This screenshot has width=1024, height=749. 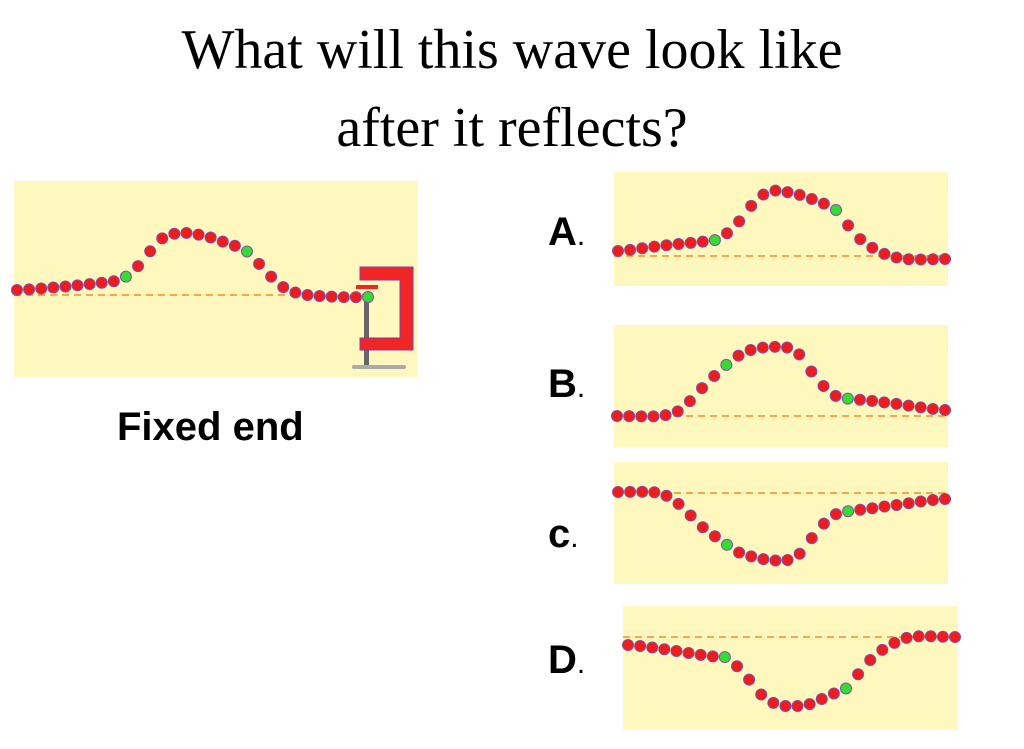 I want to click on main-wave-panel, so click(x=216, y=279).